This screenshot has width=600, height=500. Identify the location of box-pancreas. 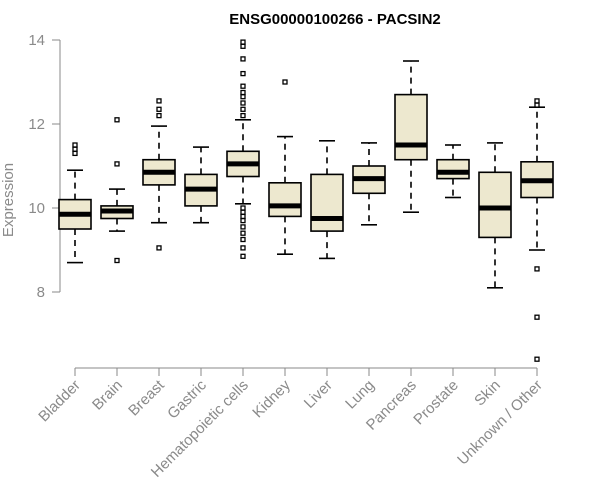
(411, 136).